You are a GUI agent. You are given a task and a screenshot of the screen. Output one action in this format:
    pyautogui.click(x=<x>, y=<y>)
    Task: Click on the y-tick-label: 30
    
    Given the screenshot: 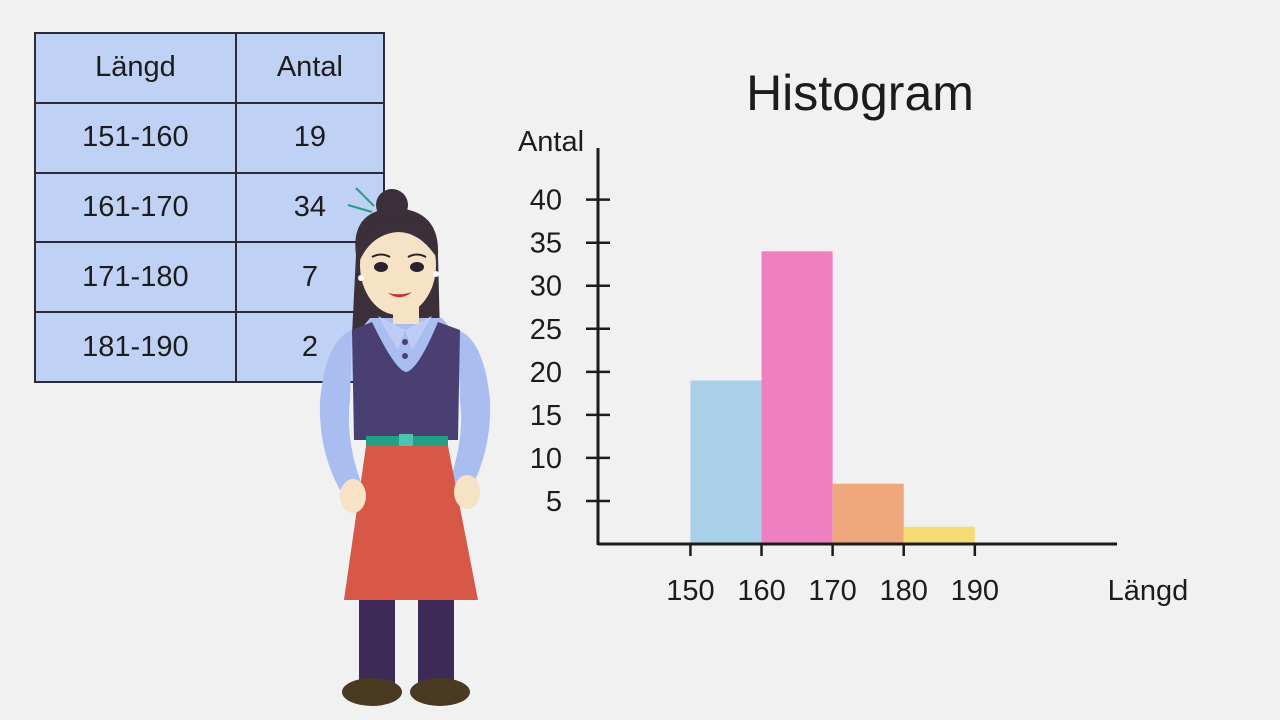 What is the action you would take?
    pyautogui.click(x=546, y=287)
    